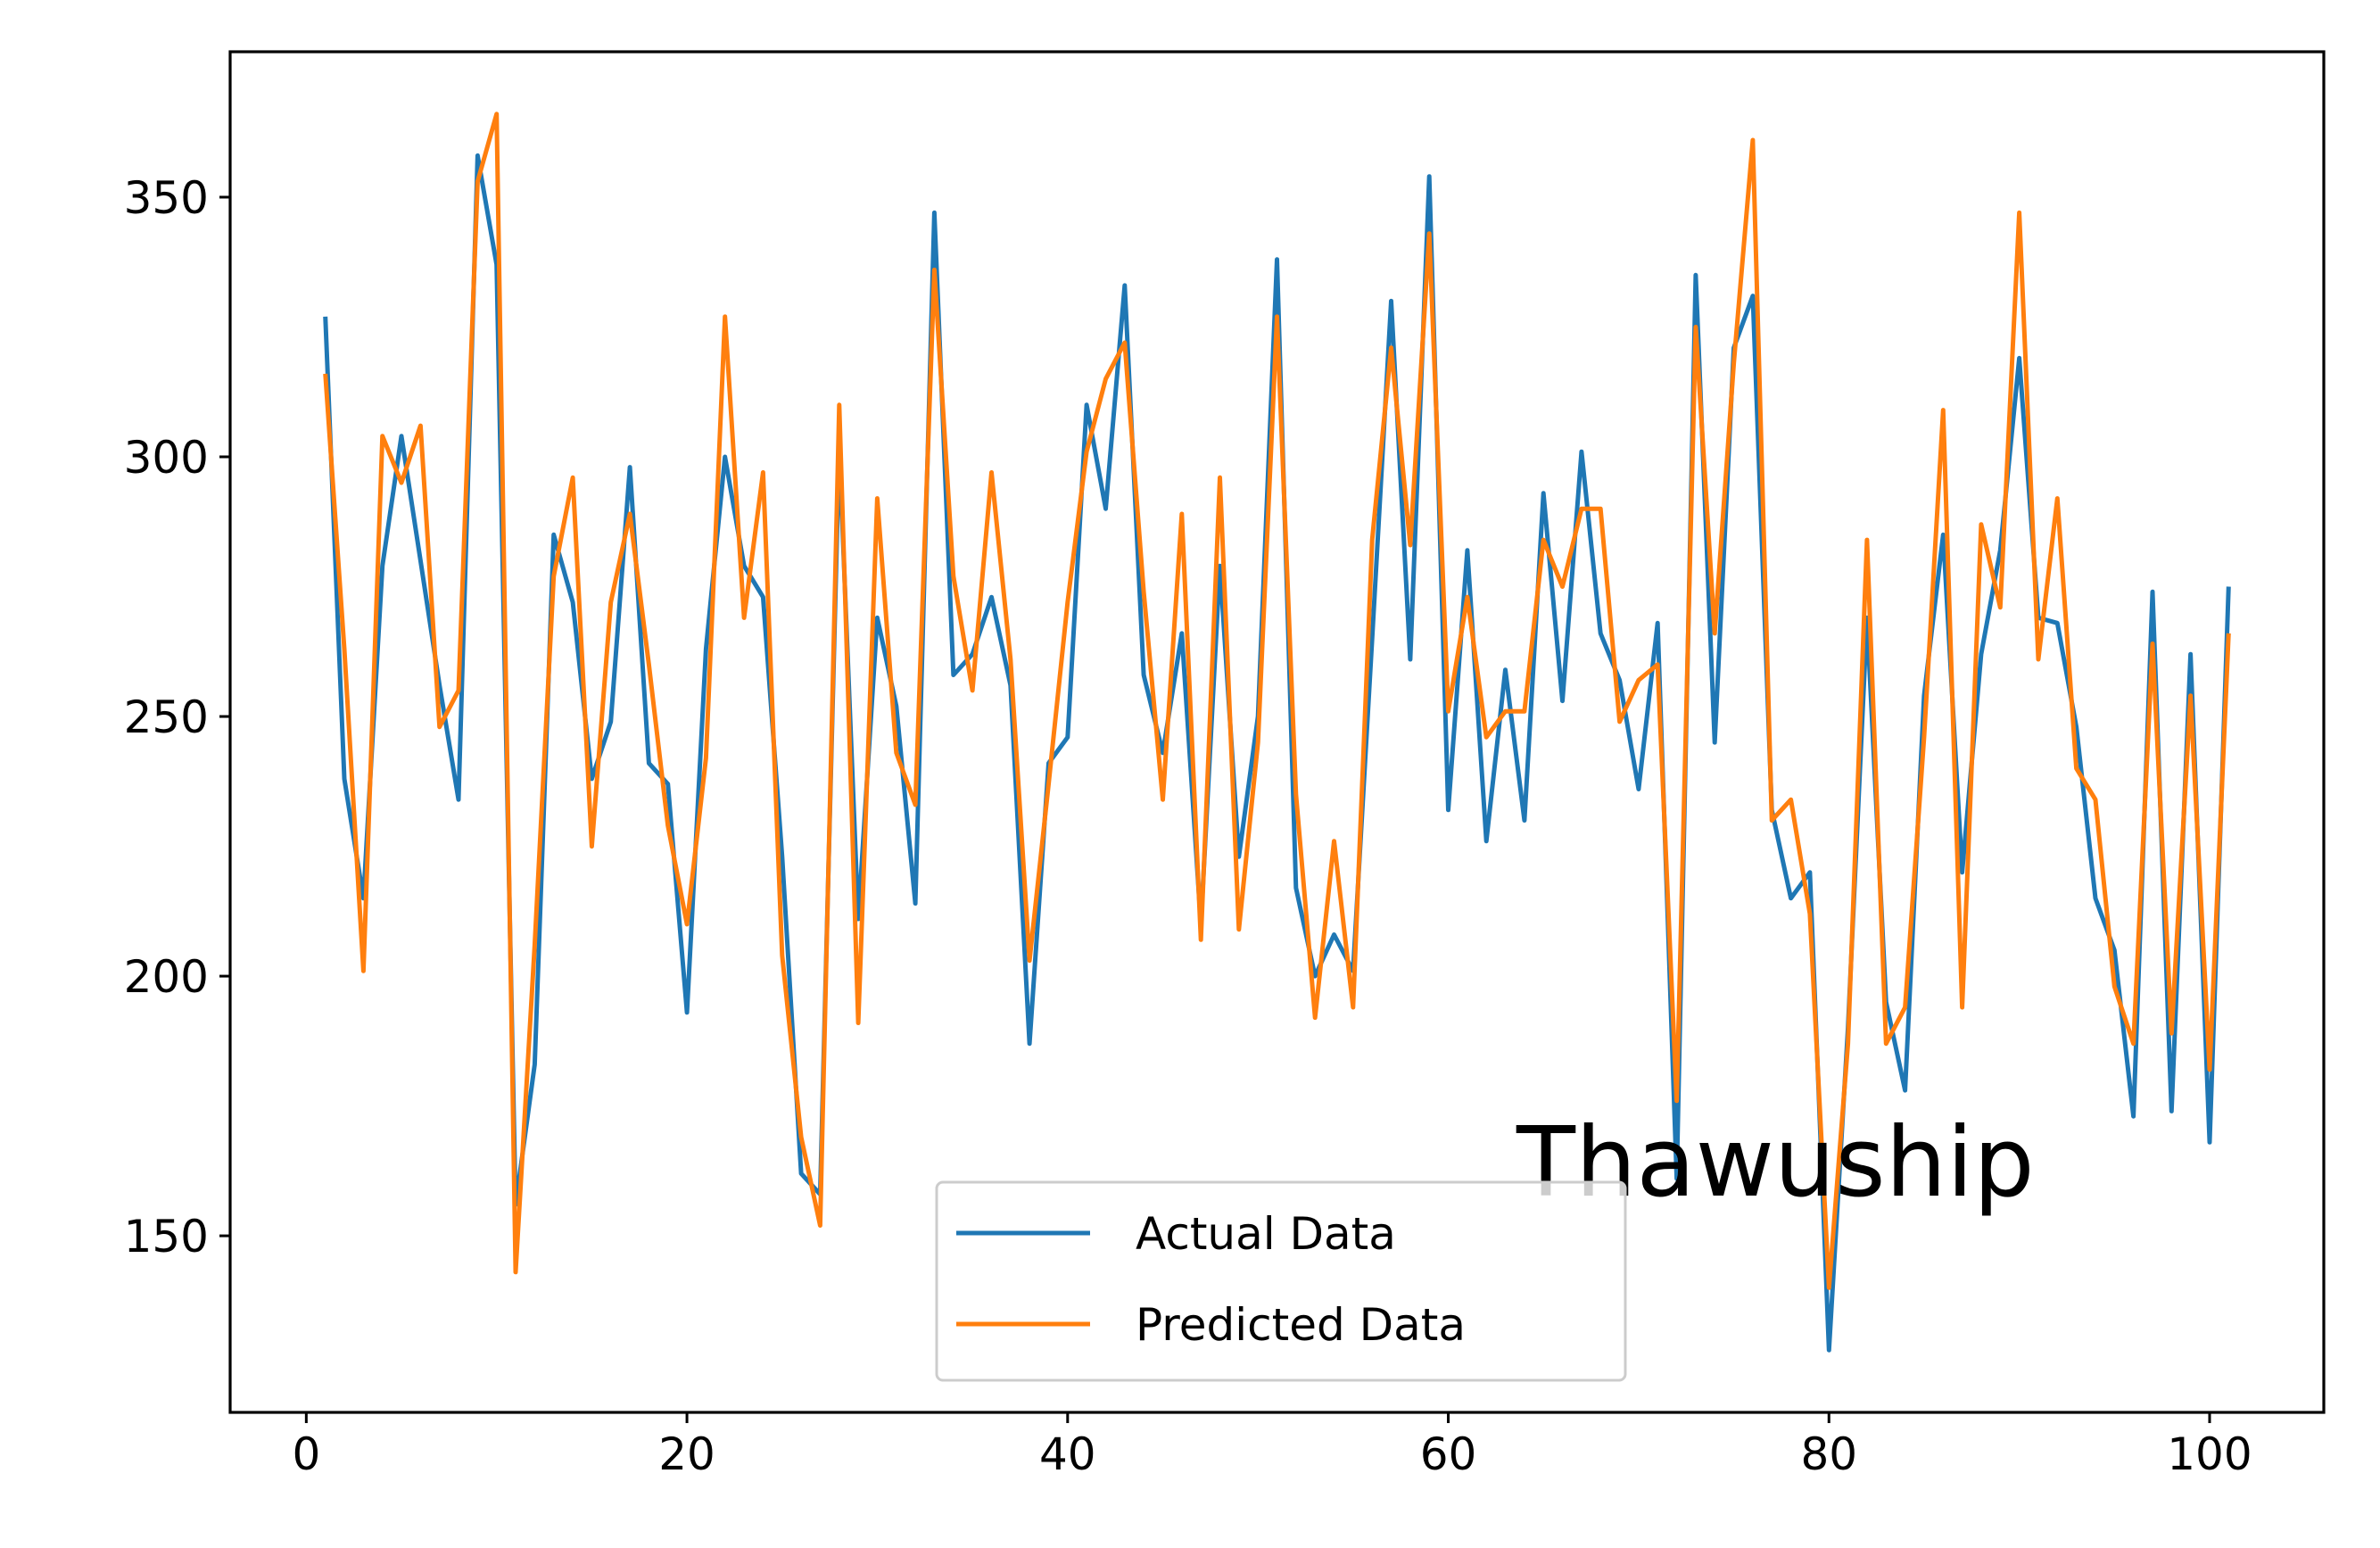 Image resolution: width=2380 pixels, height=1548 pixels. What do you see at coordinates (1067, 1454) in the screenshot?
I see `x-tick-label: 40` at bounding box center [1067, 1454].